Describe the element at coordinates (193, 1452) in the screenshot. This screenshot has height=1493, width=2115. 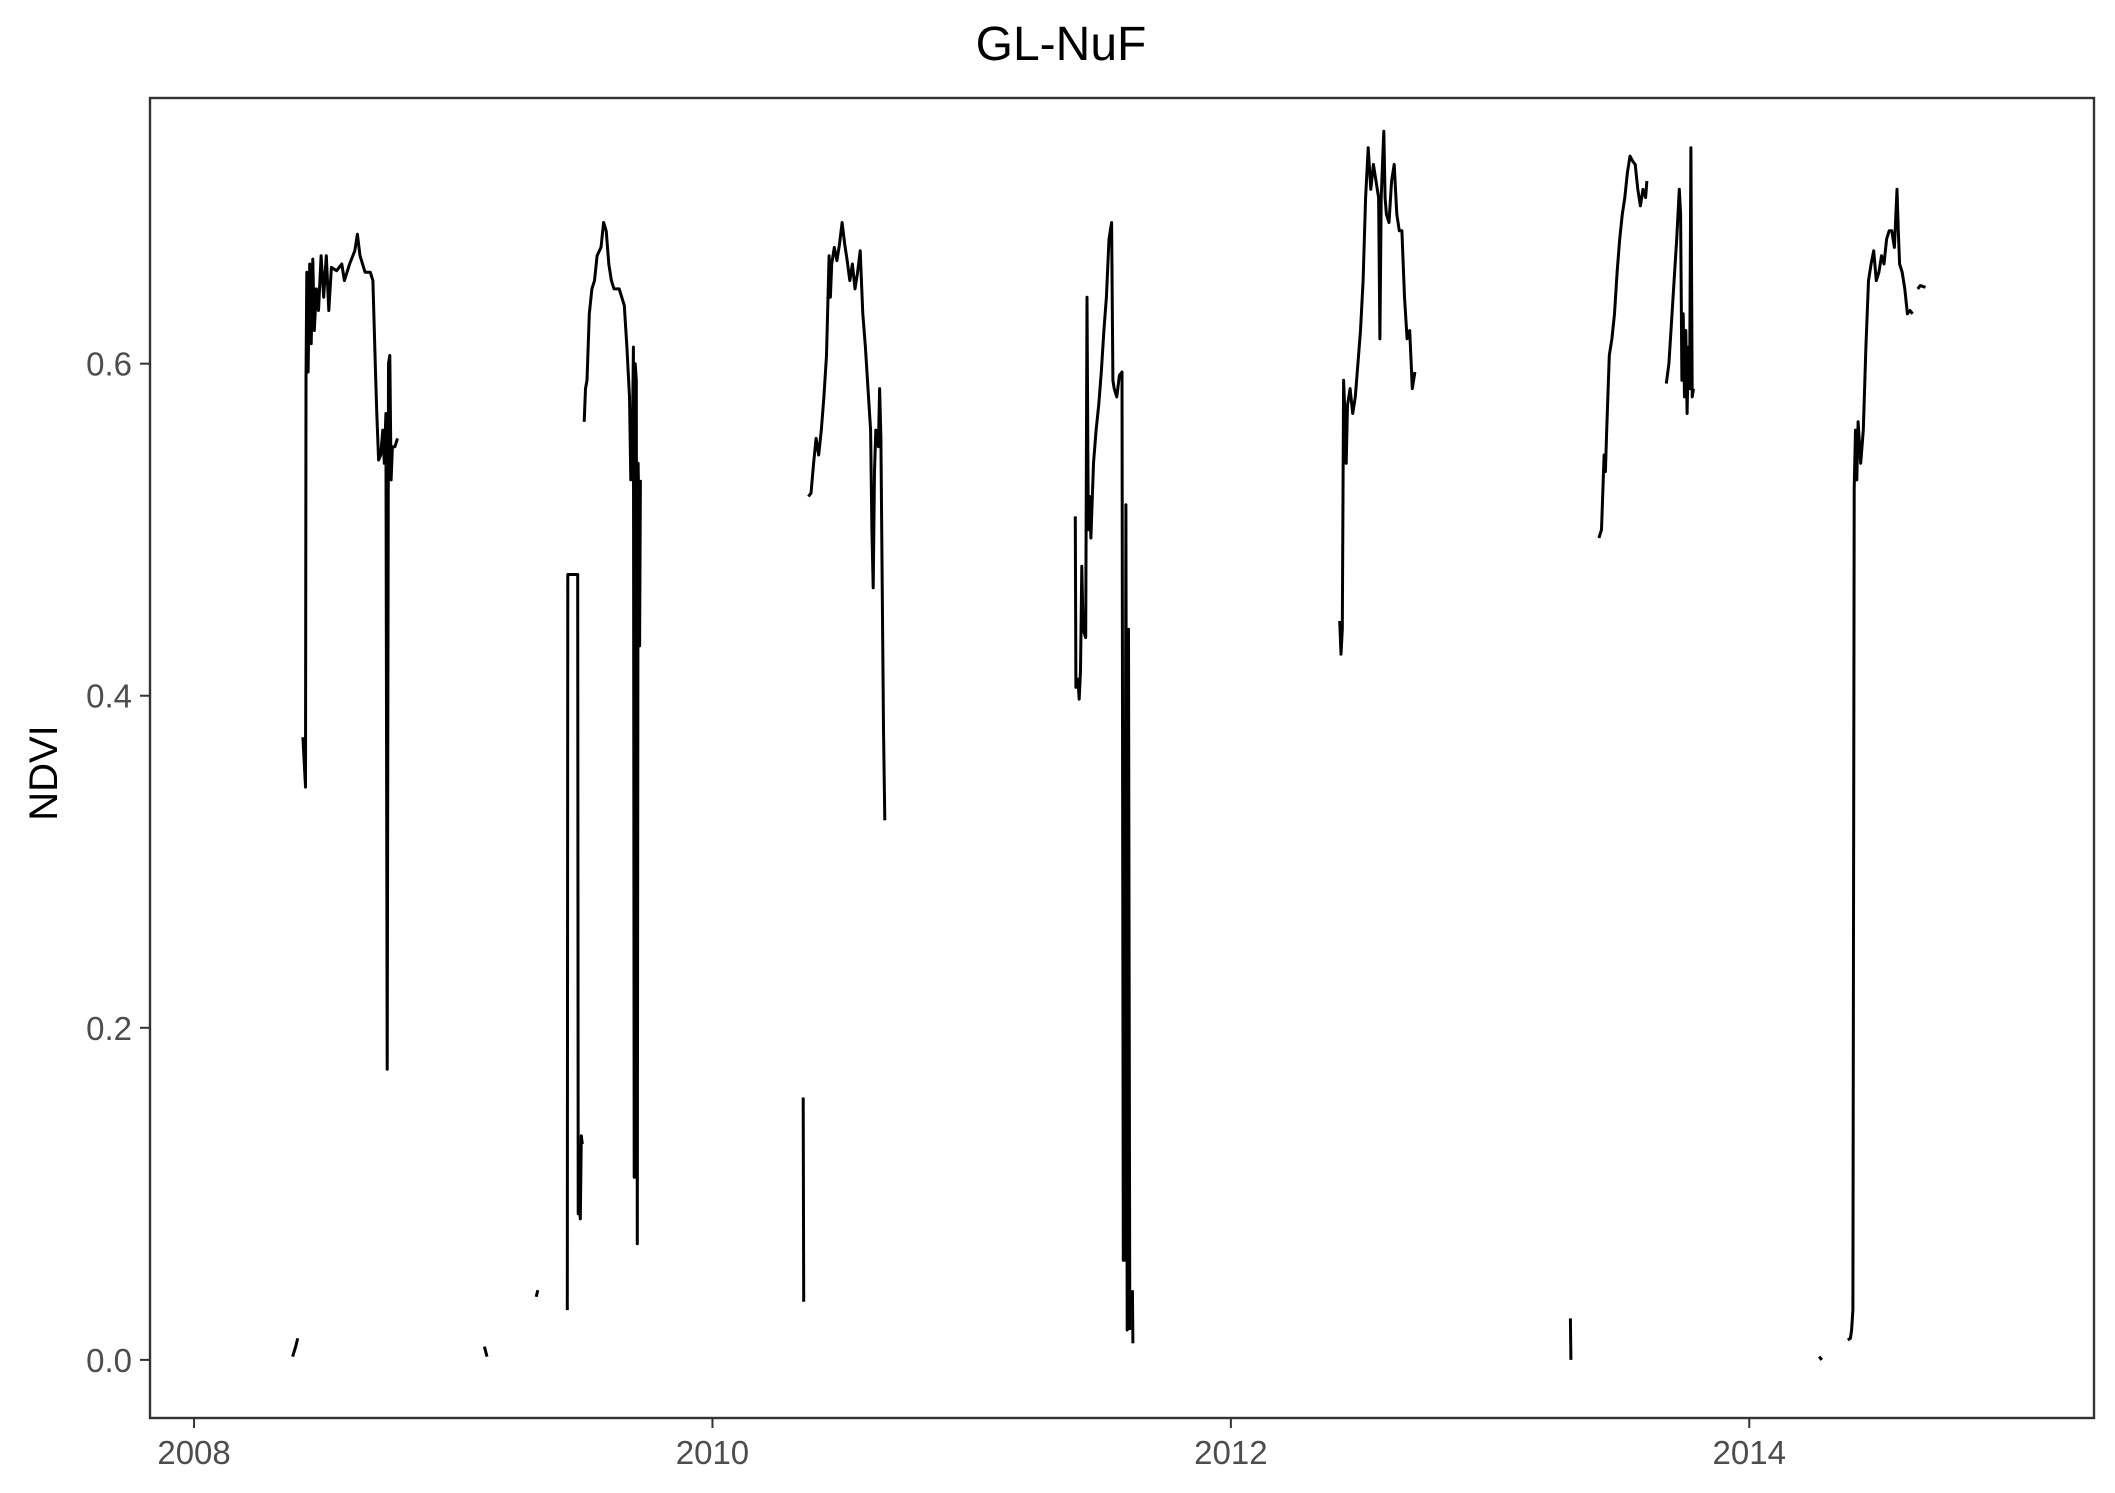
I see `x-tick-label: 2008` at that location.